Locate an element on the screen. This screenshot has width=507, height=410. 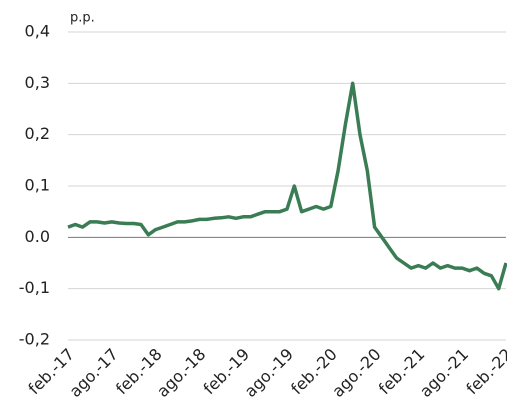
x-tick-label: ago.-21 is located at coordinates (444, 373).